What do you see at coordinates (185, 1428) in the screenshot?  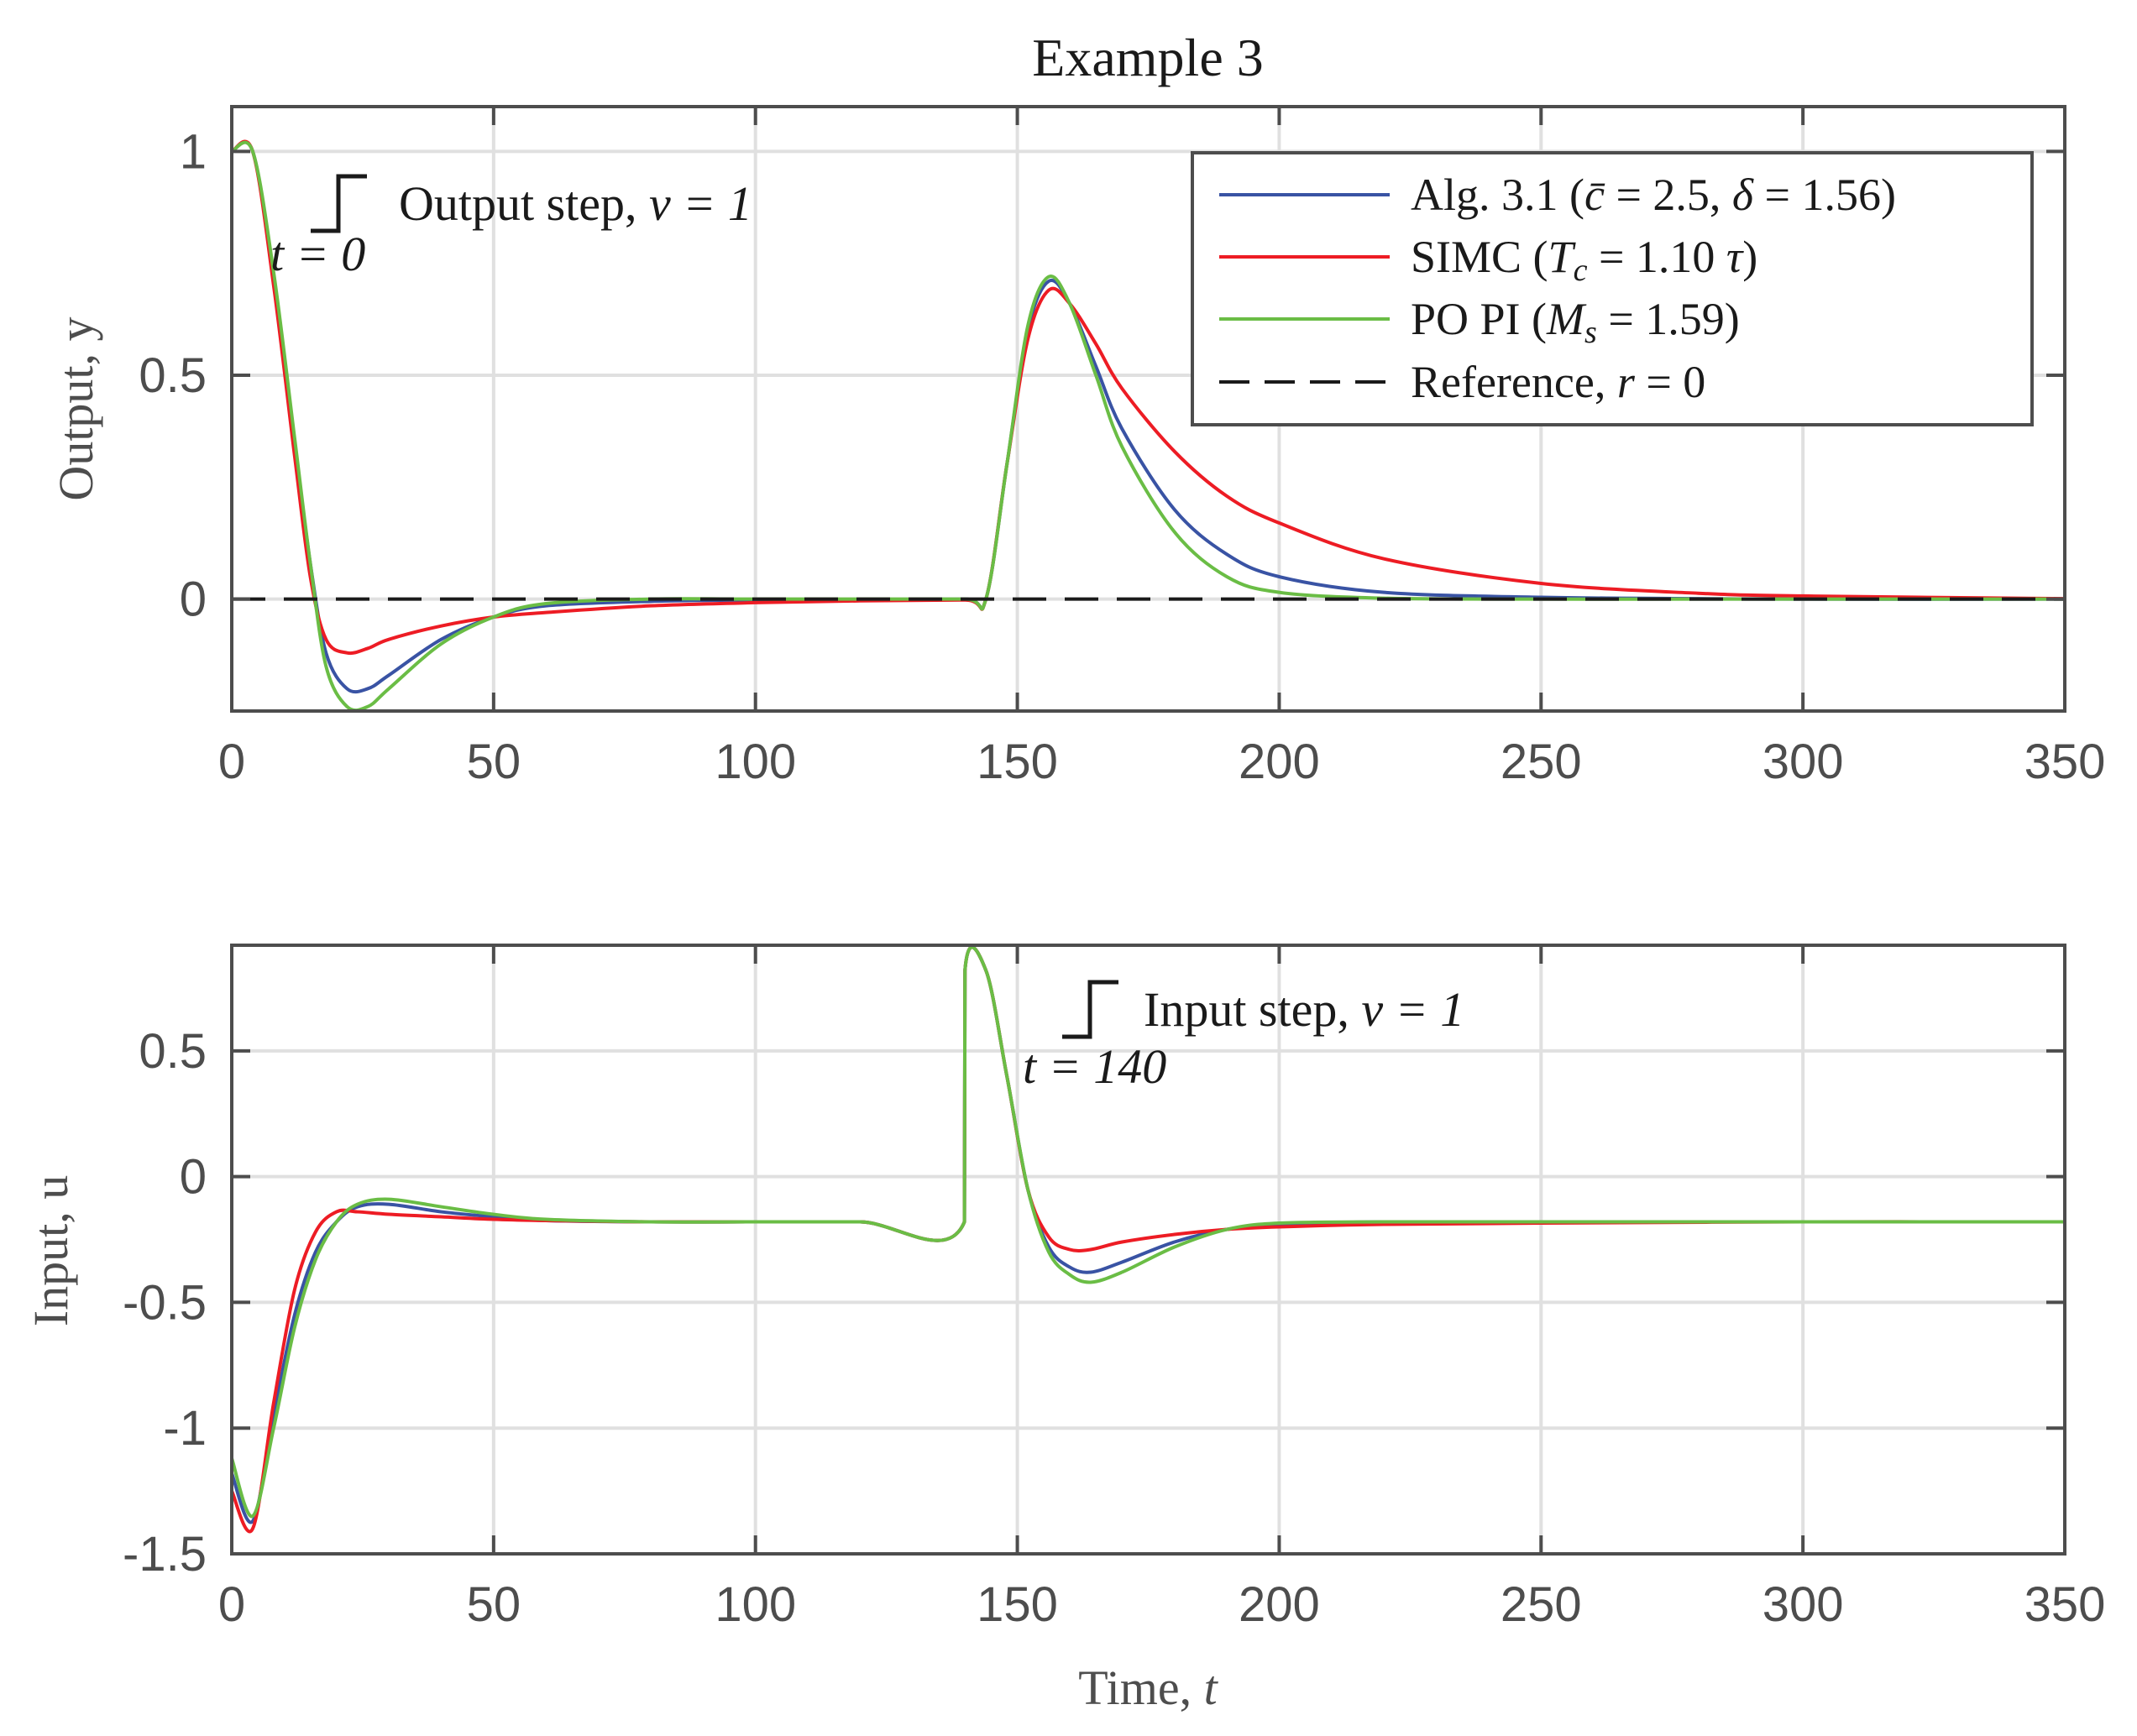 I see `y-tick-label: -1` at bounding box center [185, 1428].